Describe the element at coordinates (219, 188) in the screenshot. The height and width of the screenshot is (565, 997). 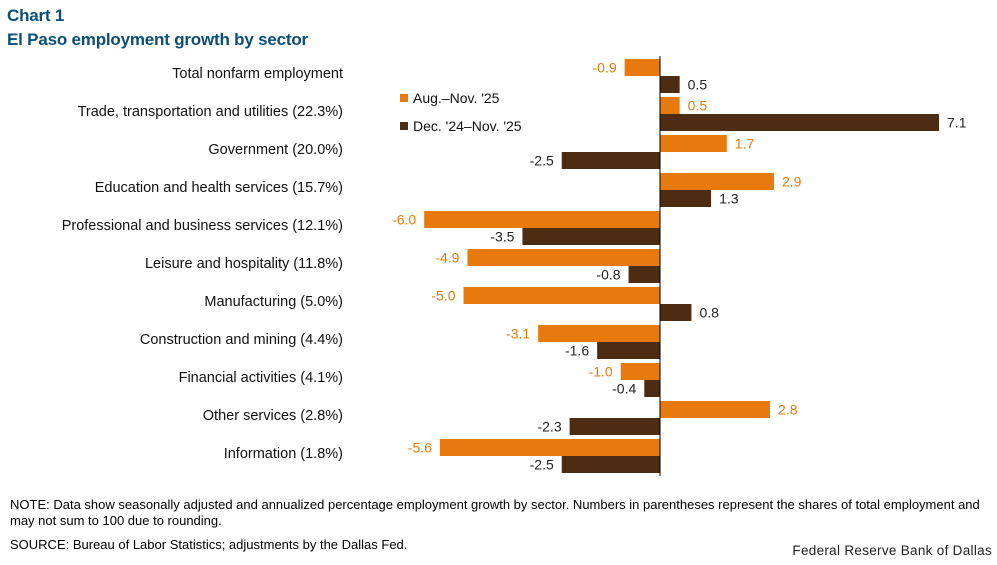
I see `category-label: Education and health services (15.7%)` at that location.